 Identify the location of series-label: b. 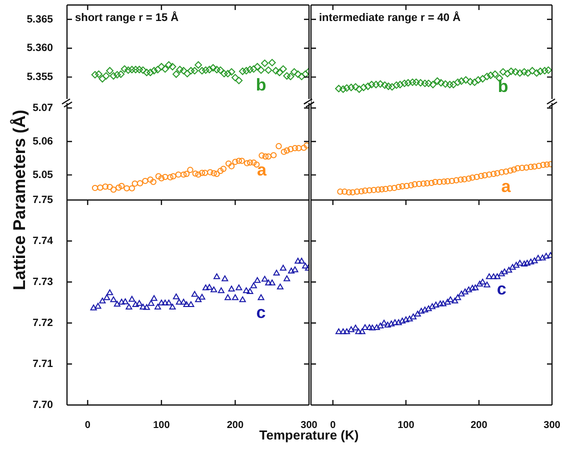
(261, 84).